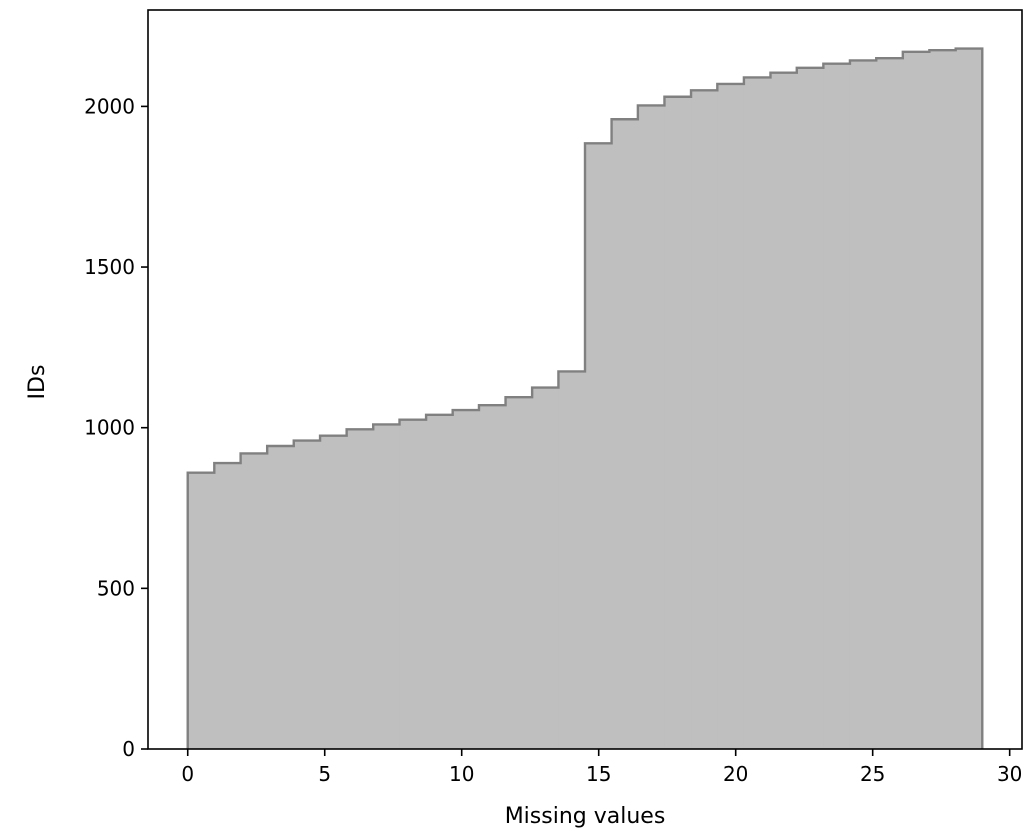 This screenshot has height=837, width=1031. What do you see at coordinates (37, 382) in the screenshot?
I see `y-axis-title: IDs` at bounding box center [37, 382].